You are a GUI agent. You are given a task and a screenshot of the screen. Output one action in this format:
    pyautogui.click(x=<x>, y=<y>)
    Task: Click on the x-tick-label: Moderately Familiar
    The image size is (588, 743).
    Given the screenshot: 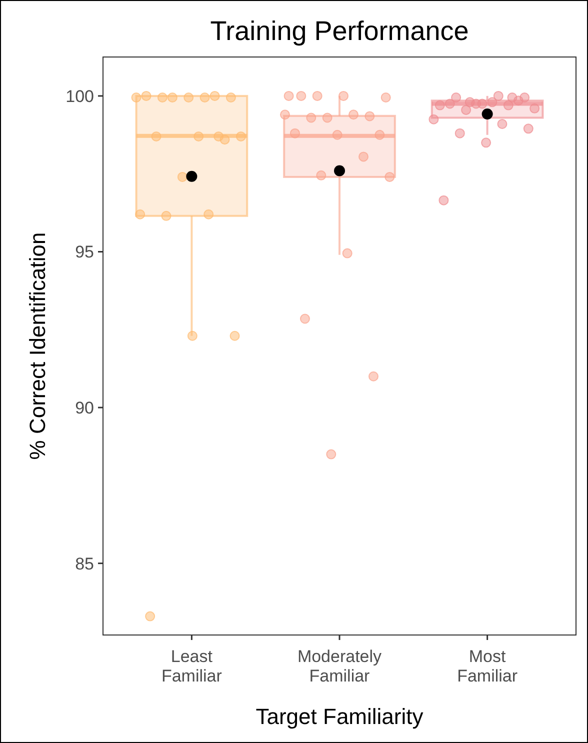 What is the action you would take?
    pyautogui.click(x=339, y=666)
    